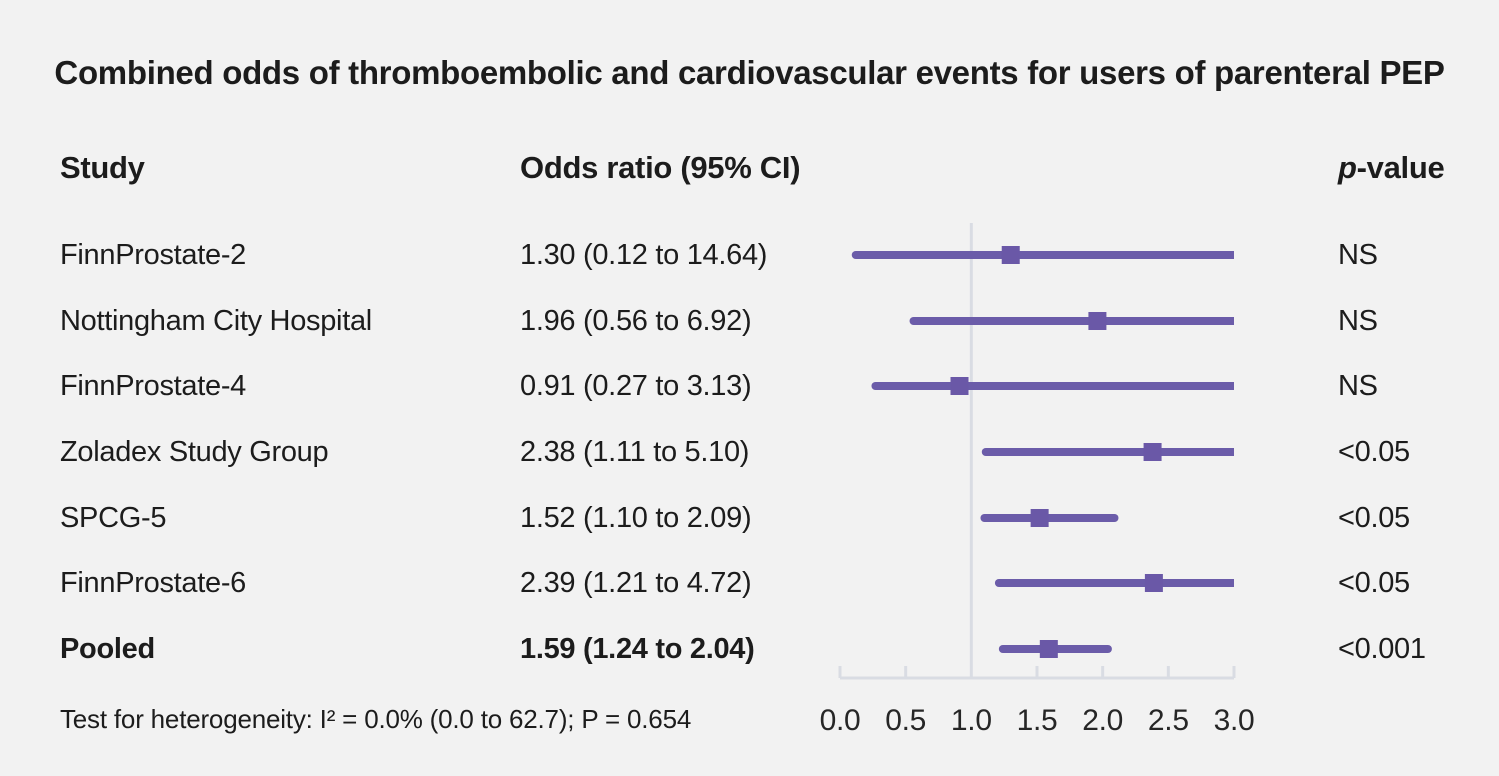 The image size is (1499, 776). Describe the element at coordinates (636, 321) in the screenshot. I see `odds-ratio-value: 1.96 (0.56 to 6.92)` at that location.